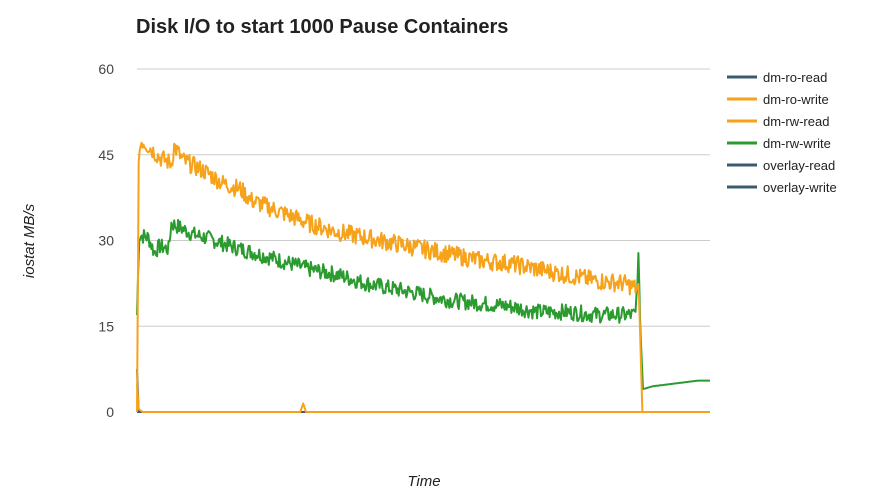 This screenshot has width=887, height=504. What do you see at coordinates (800, 187) in the screenshot?
I see `legend-label-overlay-write: overlay-write` at bounding box center [800, 187].